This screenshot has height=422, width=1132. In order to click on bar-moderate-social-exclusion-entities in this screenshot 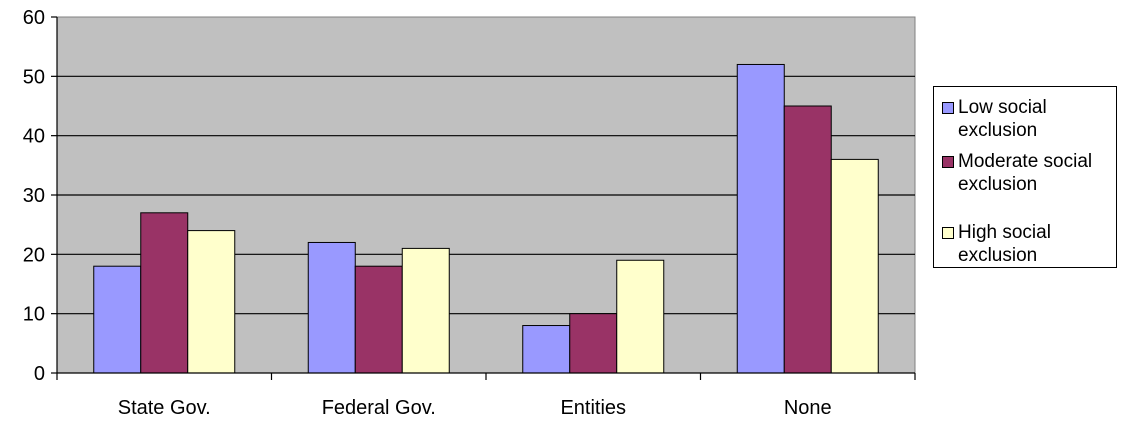, I will do `click(593, 343)`.